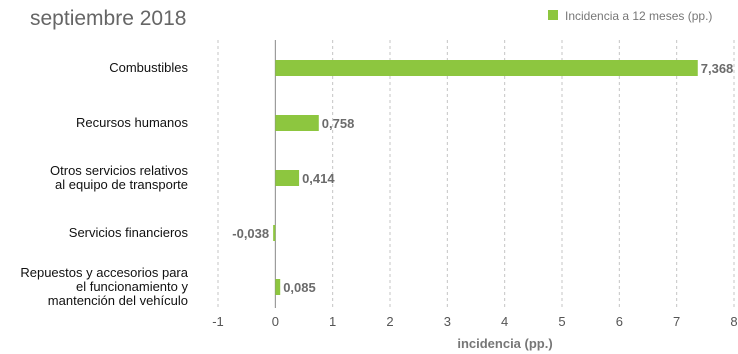  I want to click on x-tick-label: 6, so click(619, 321).